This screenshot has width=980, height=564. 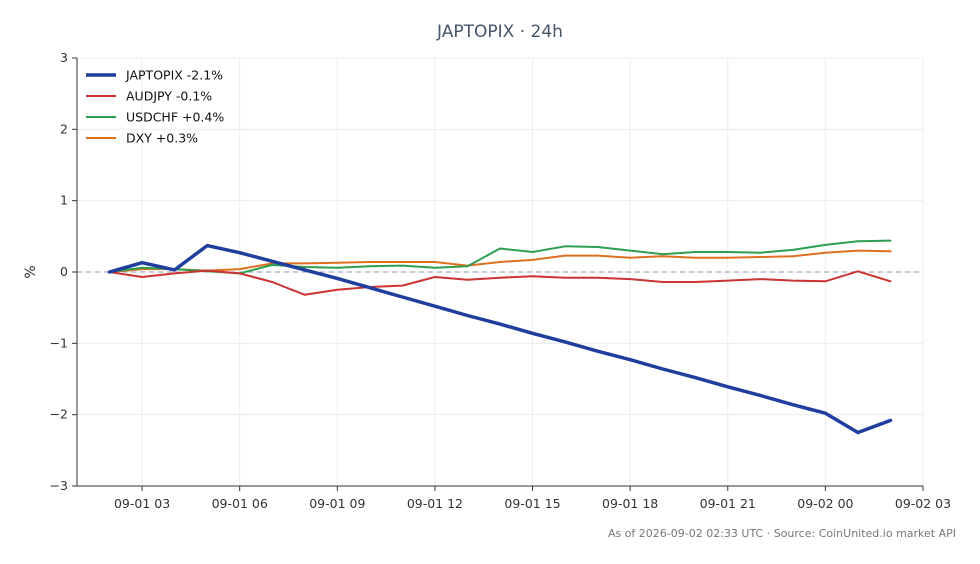 What do you see at coordinates (337, 503) in the screenshot?
I see `x-tick-label: 09-01 09` at bounding box center [337, 503].